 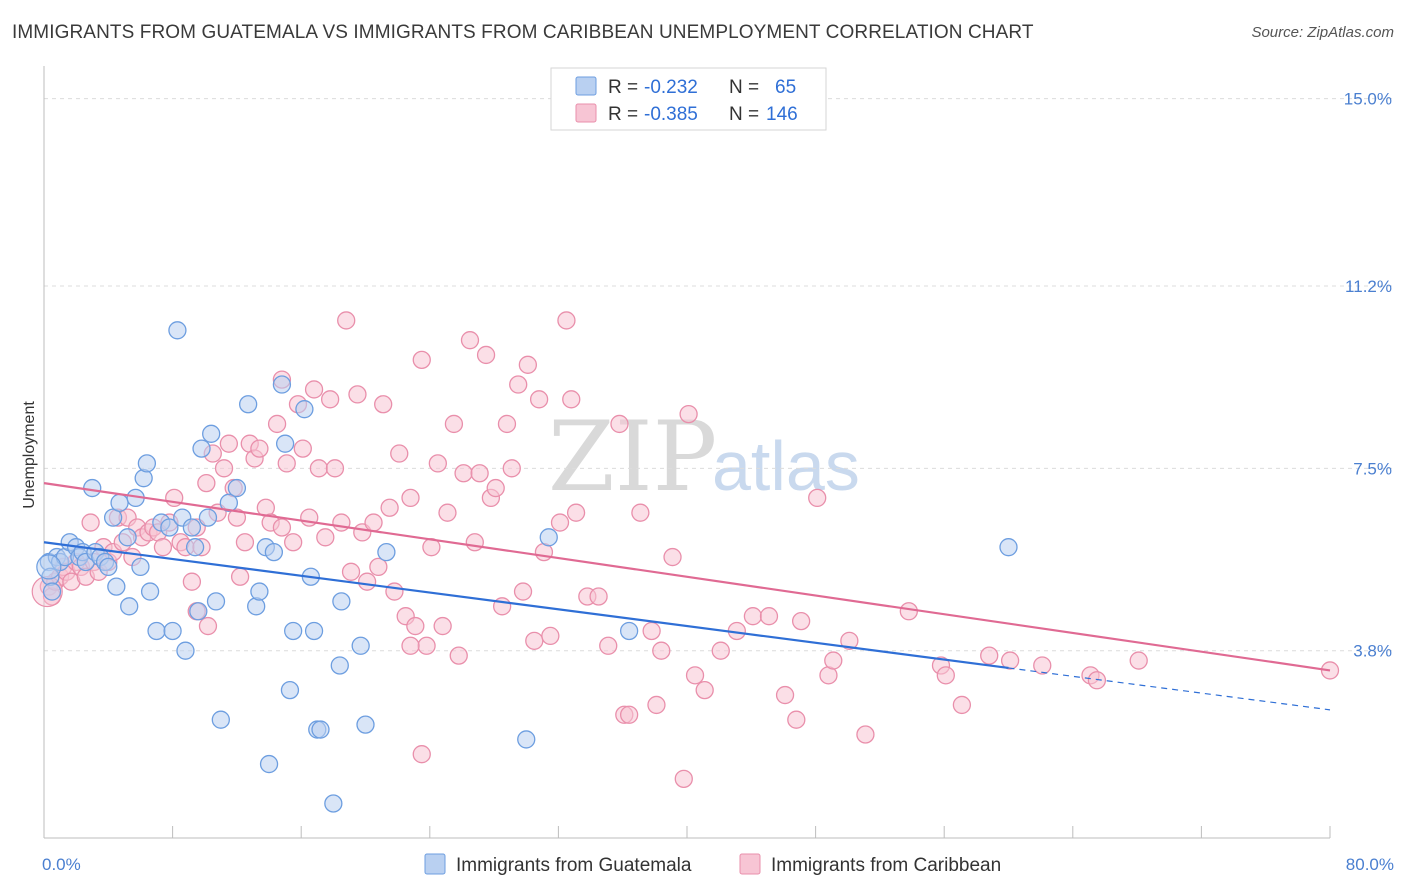 I want to click on guatemala-point-cluster, so click(x=49, y=567).